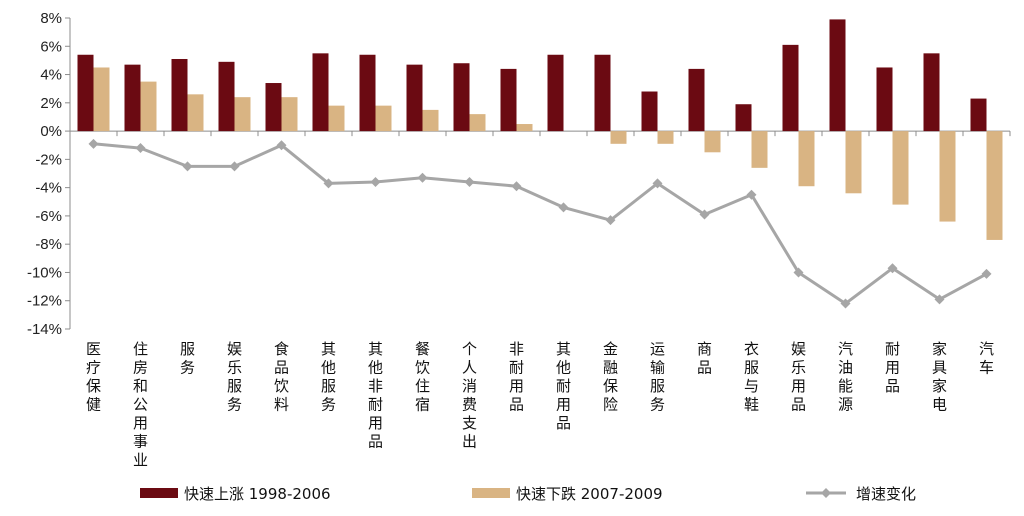 Image resolution: width=1024 pixels, height=516 pixels. What do you see at coordinates (328, 377) in the screenshot?
I see `category-label: 其他服务` at bounding box center [328, 377].